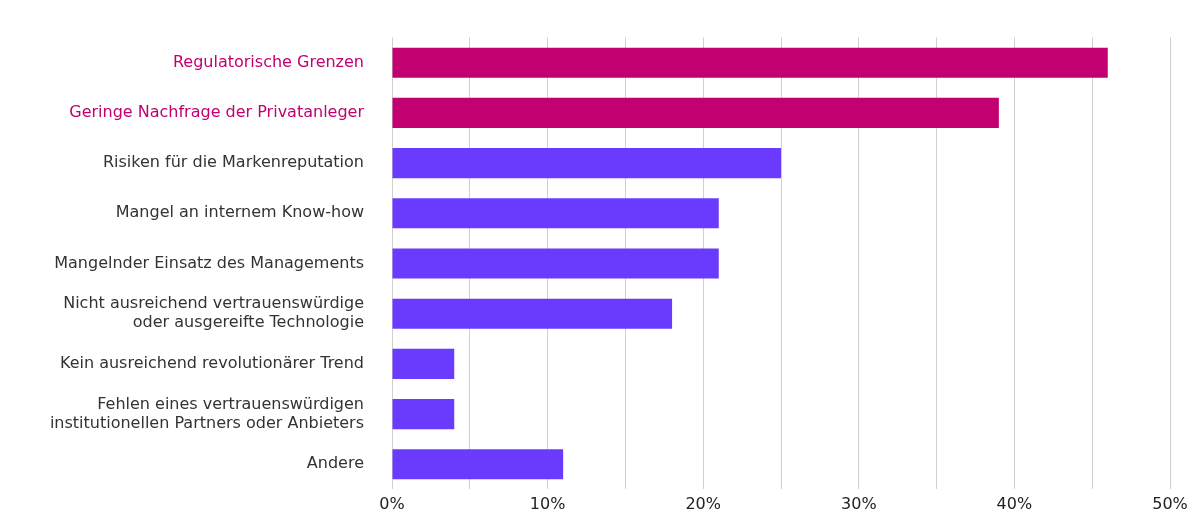  I want to click on x-tick-label: 10%, so click(547, 504).